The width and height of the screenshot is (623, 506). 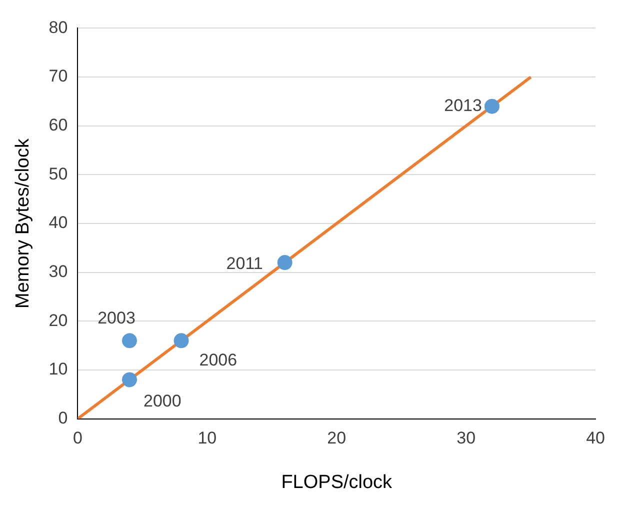 I want to click on annotation: 2011, so click(x=244, y=264).